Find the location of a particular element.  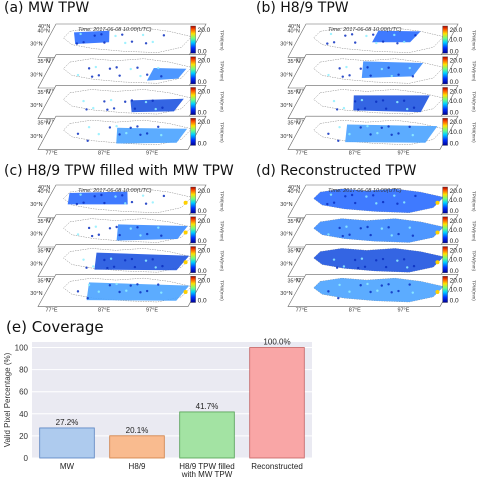

panel-title: (c) H8/9 TPW filled with MW TPW is located at coordinates (119, 171).